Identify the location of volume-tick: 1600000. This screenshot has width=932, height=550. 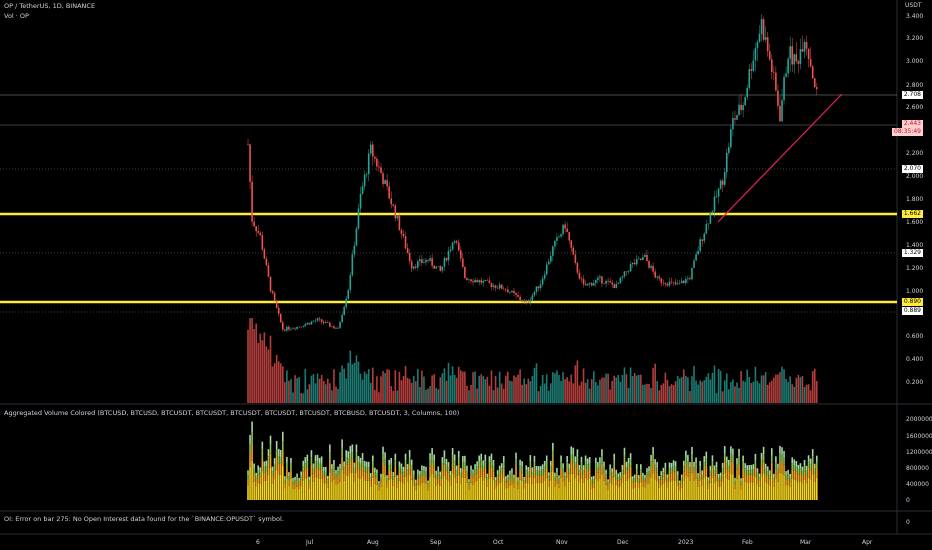
(919, 436).